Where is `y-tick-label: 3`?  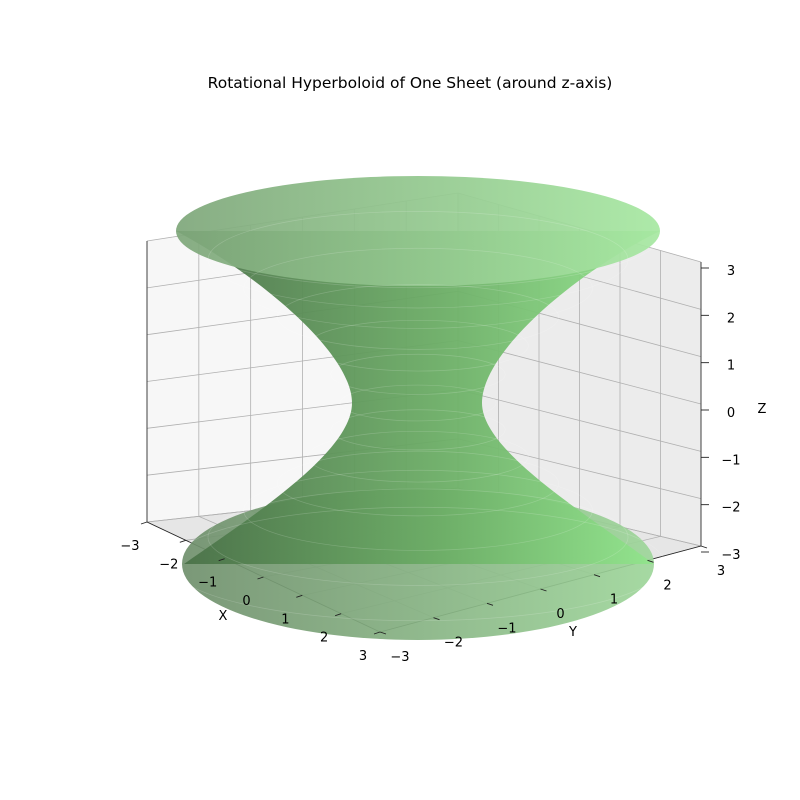
y-tick-label: 3 is located at coordinates (721, 571).